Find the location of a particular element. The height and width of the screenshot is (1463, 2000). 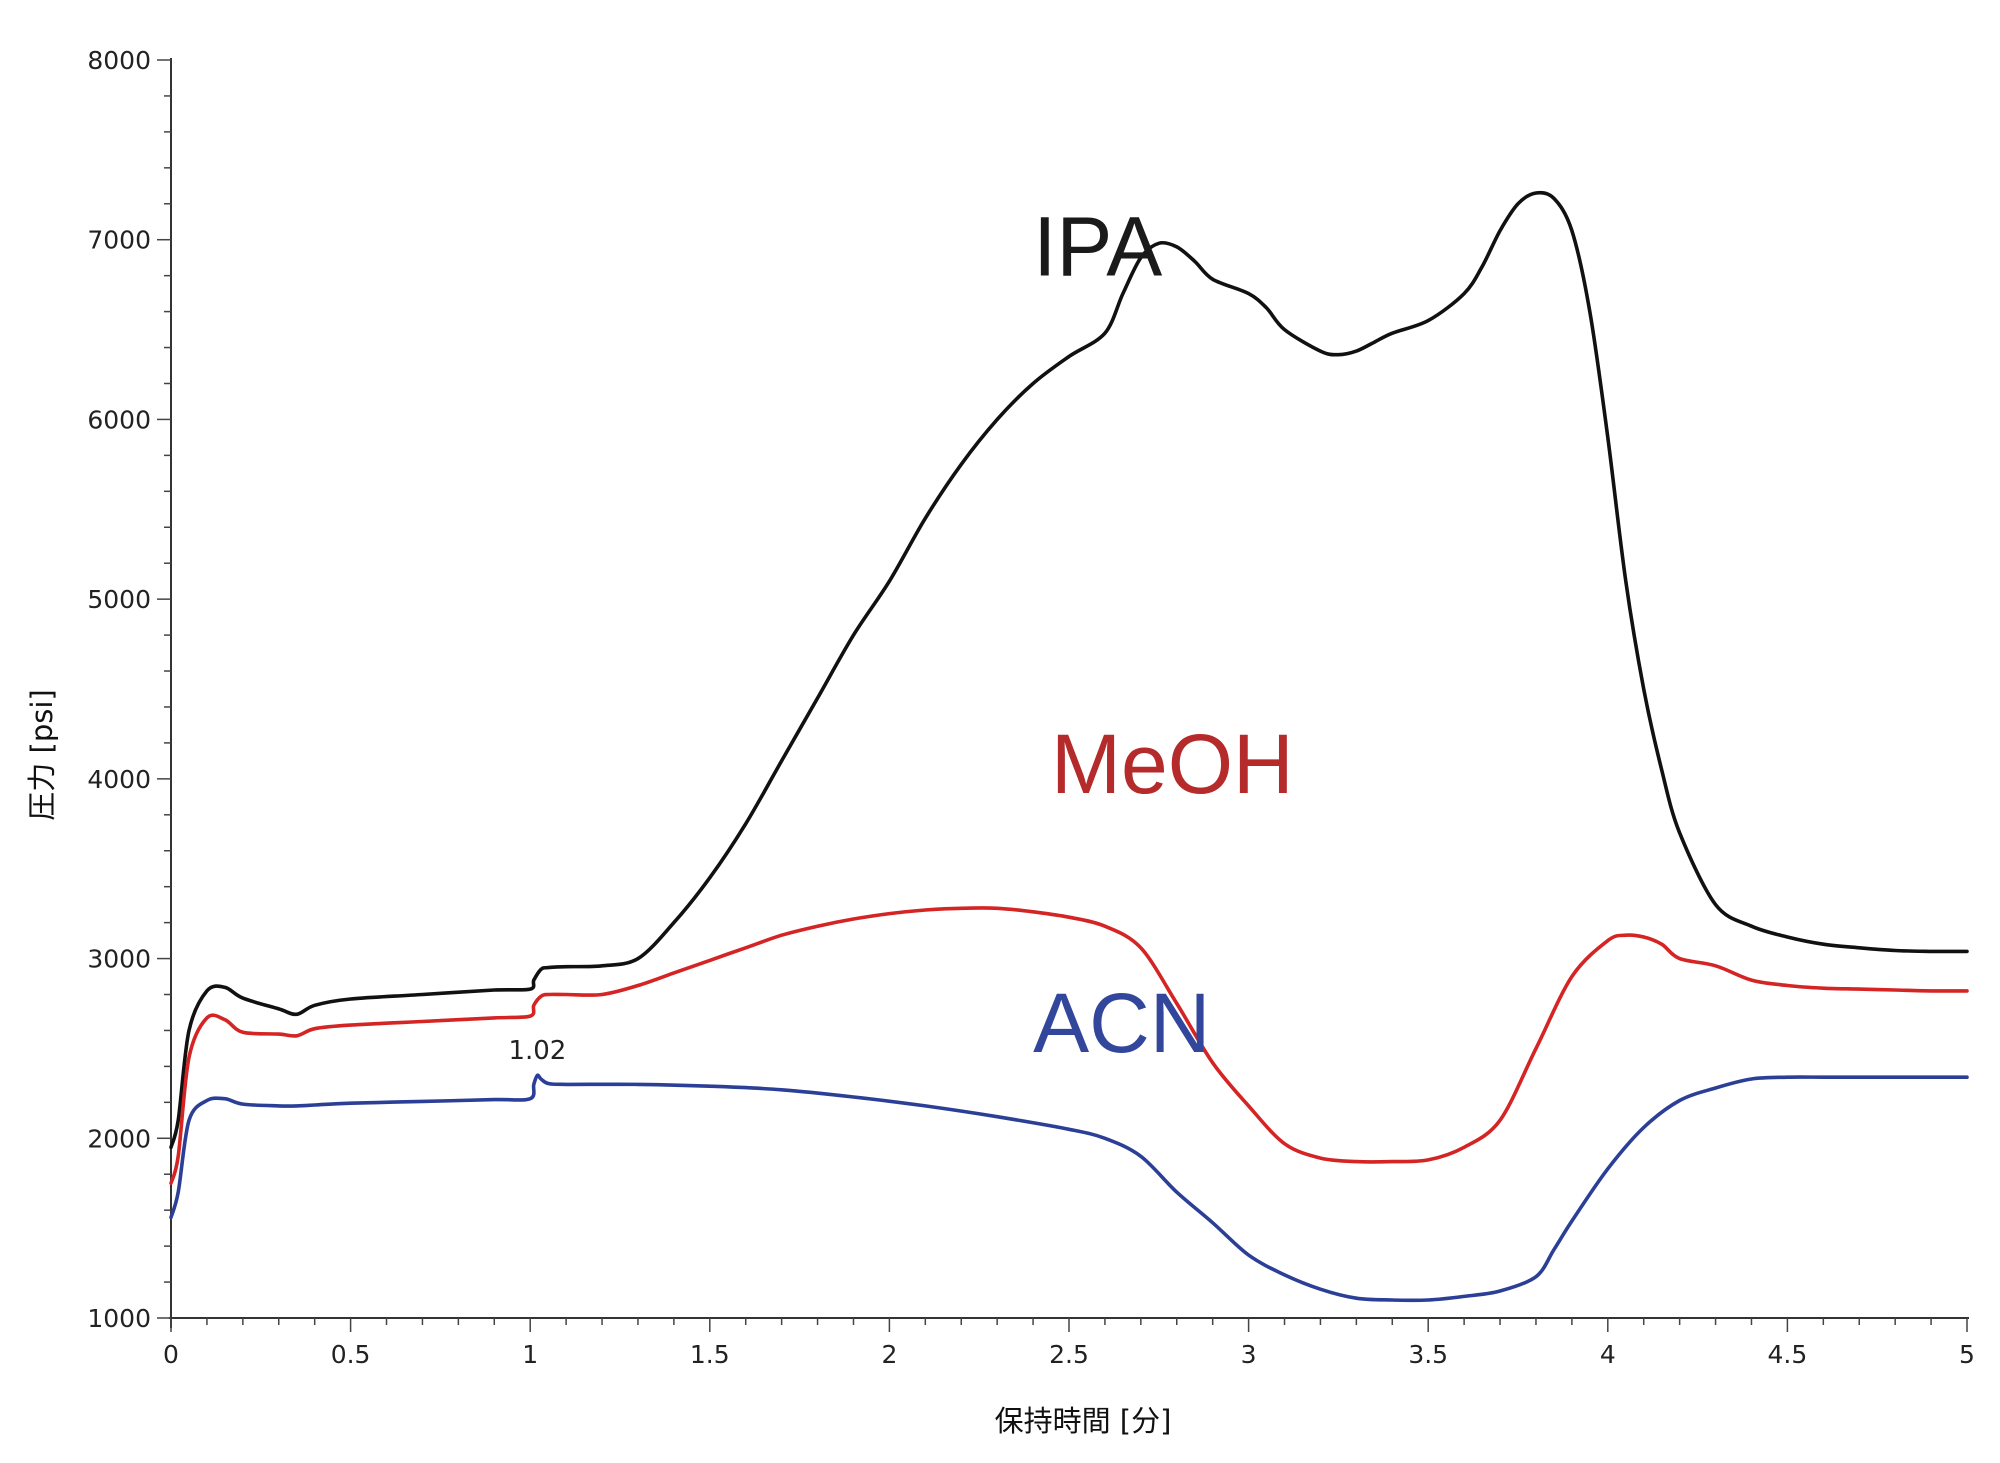

x-tick-label: 4 is located at coordinates (1608, 1354).